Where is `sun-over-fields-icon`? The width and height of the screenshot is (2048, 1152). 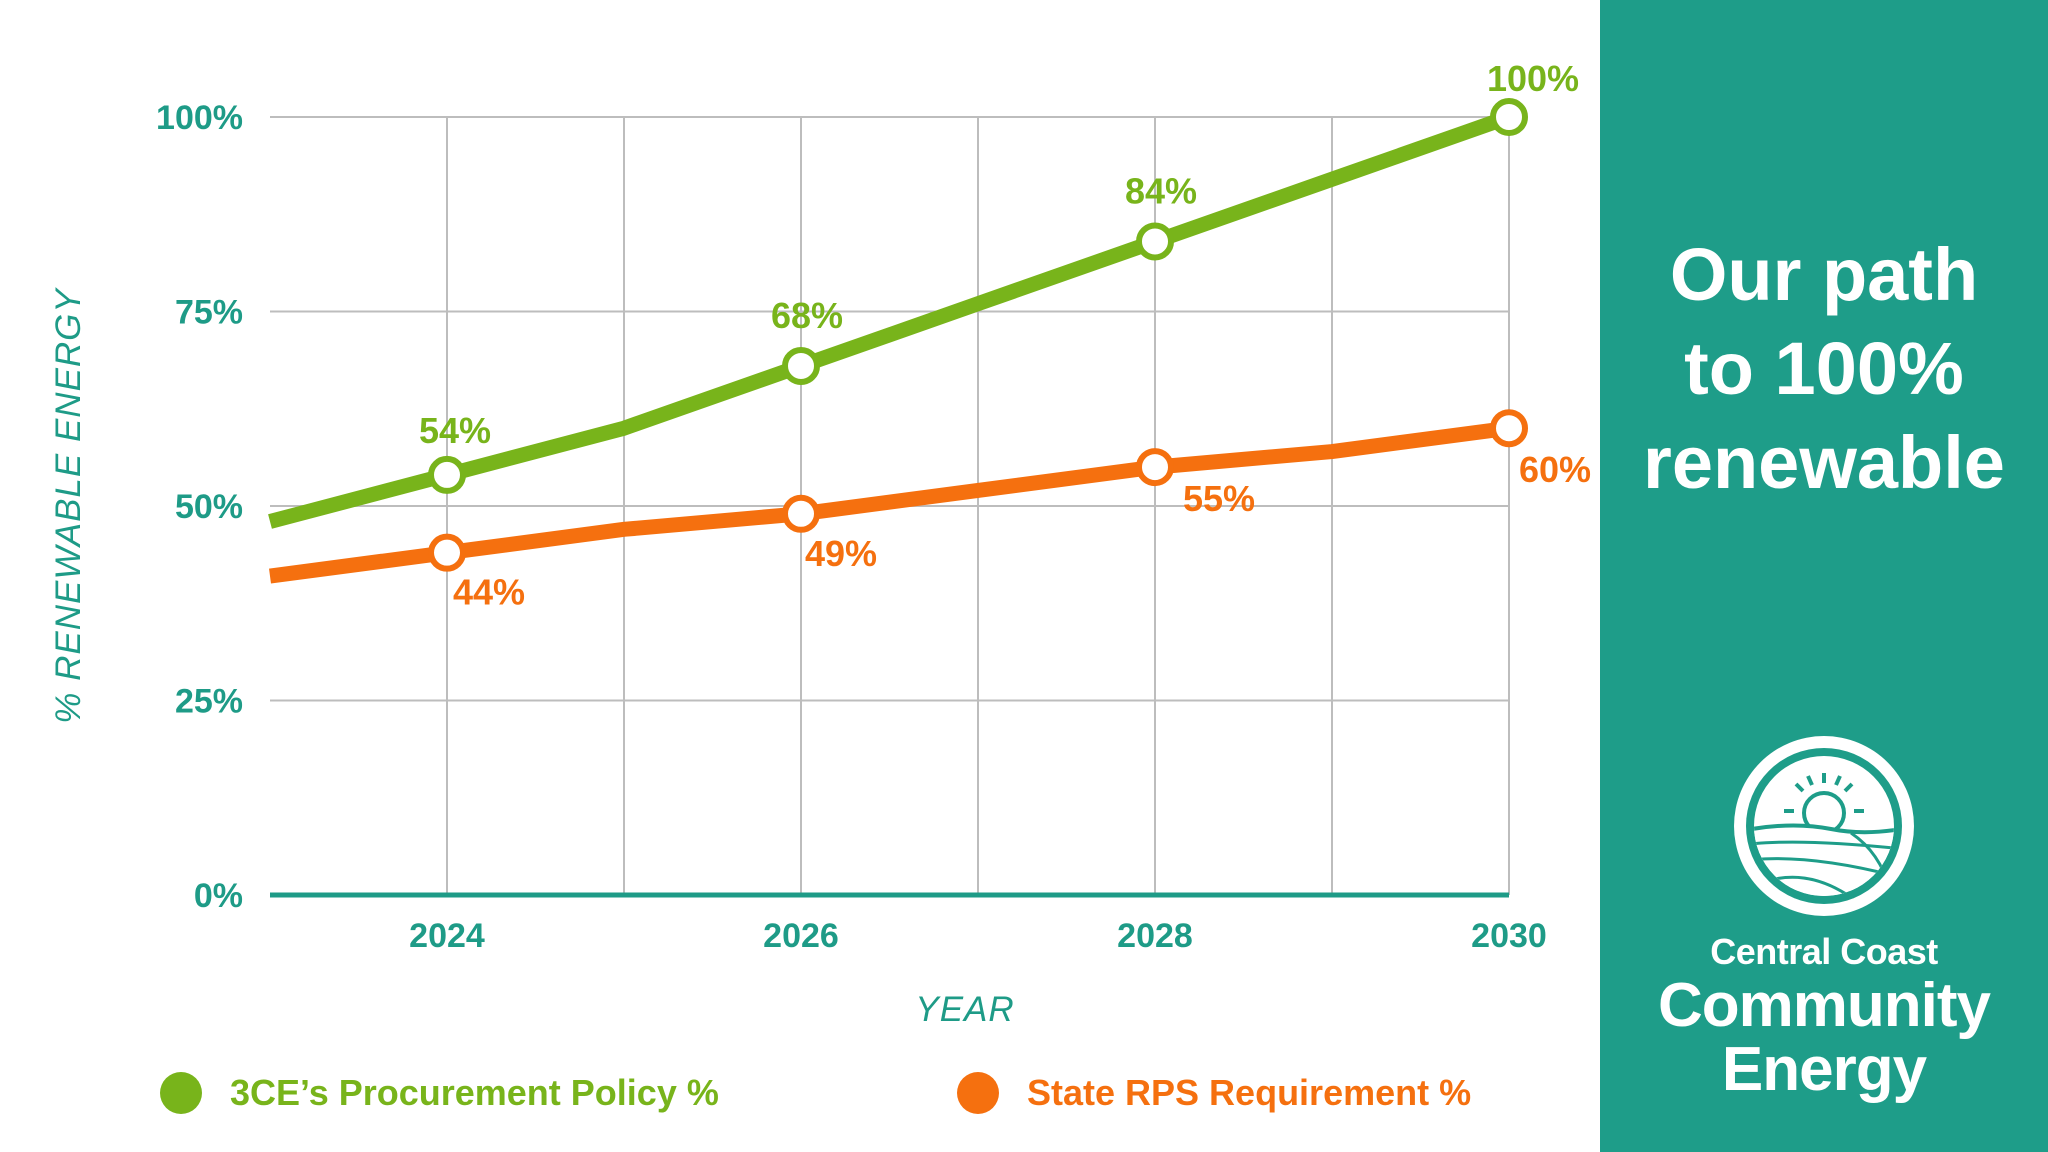
sun-over-fields-icon is located at coordinates (1824, 826).